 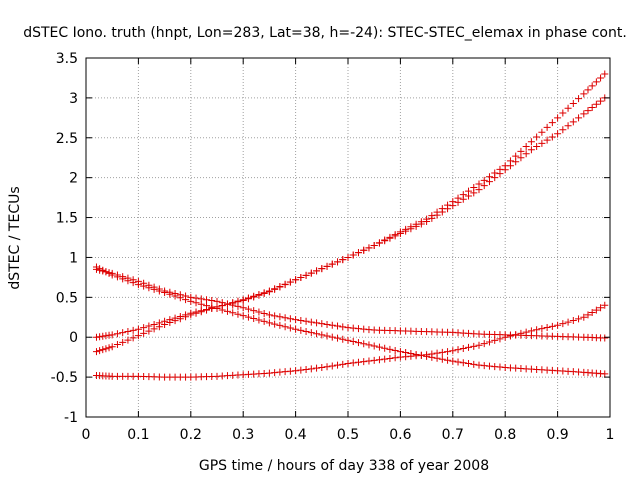 What do you see at coordinates (505, 435) in the screenshot?
I see `x-tick-label: 0.8` at bounding box center [505, 435].